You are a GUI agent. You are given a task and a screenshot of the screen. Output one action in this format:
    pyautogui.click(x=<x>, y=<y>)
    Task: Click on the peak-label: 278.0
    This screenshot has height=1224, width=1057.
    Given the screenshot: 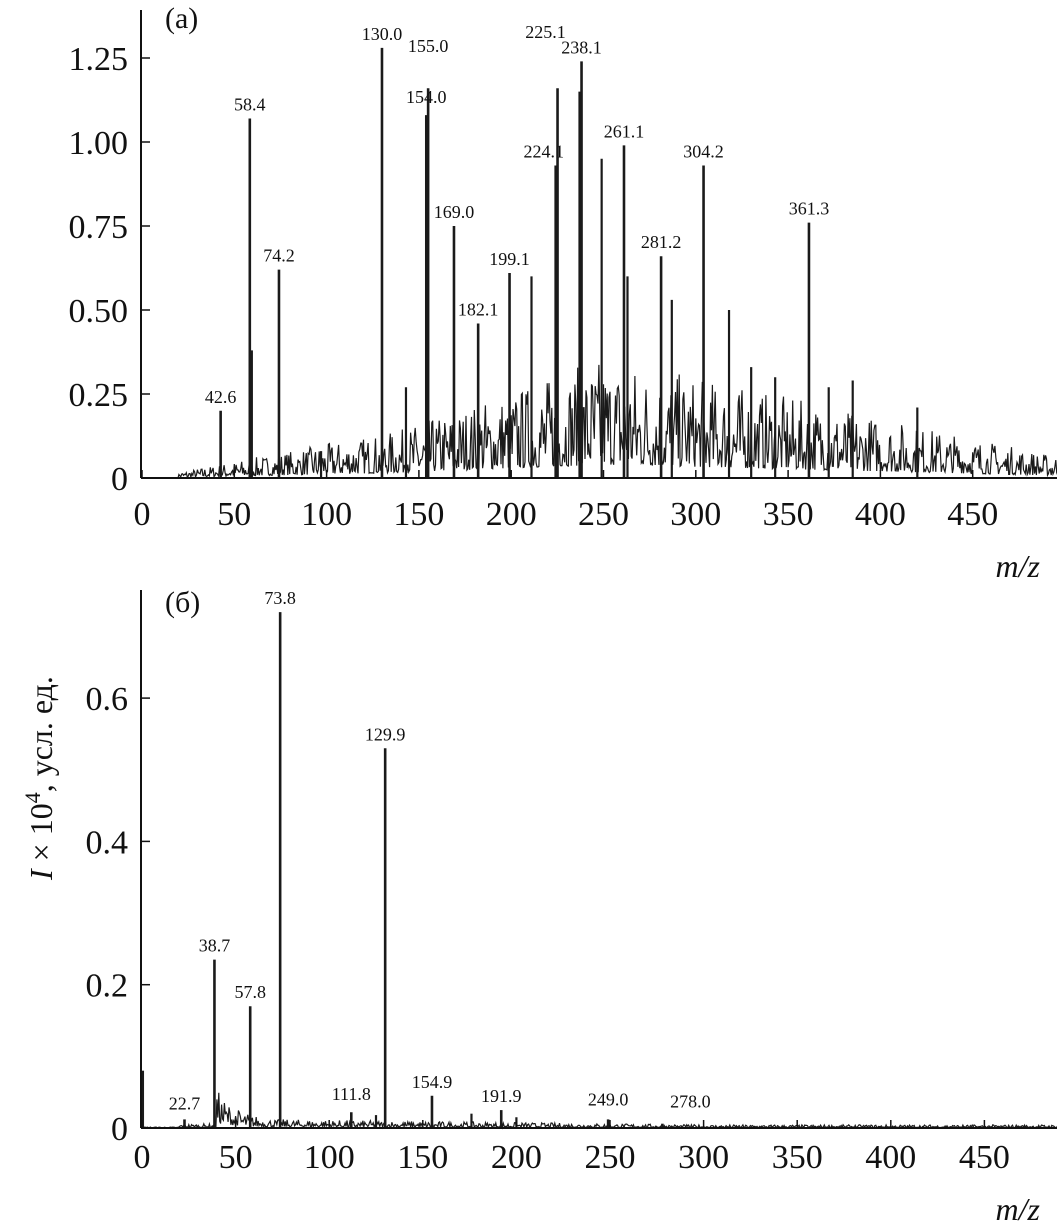 What is the action you would take?
    pyautogui.click(x=690, y=1102)
    